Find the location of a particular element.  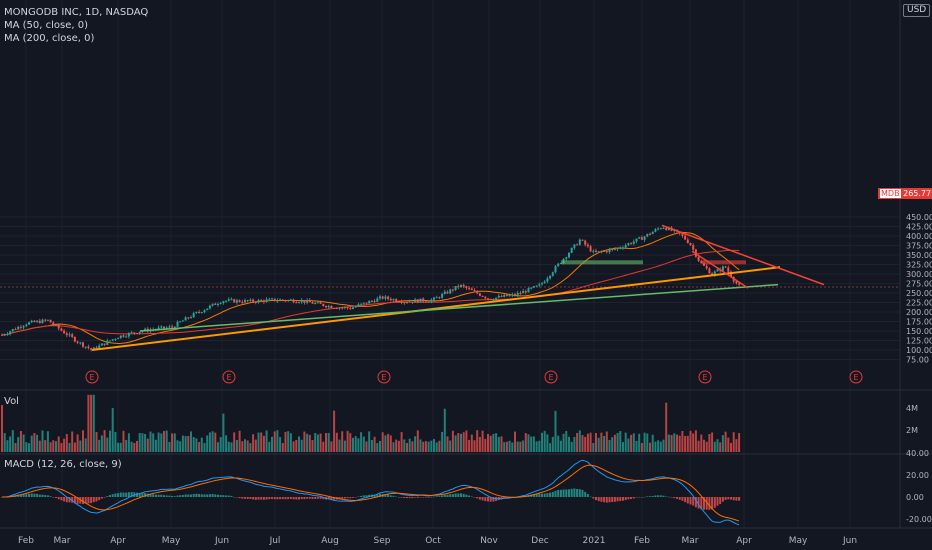

currency-badge: USD is located at coordinates (917, 10).